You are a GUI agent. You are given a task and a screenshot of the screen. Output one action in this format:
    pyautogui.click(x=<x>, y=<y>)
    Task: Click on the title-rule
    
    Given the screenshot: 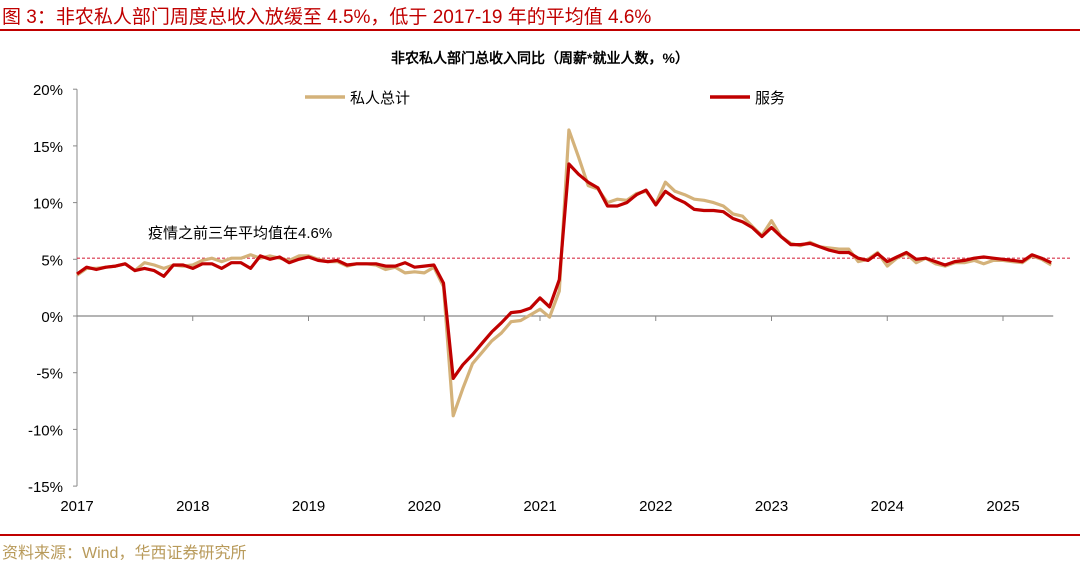 What is the action you would take?
    pyautogui.click(x=540, y=30)
    